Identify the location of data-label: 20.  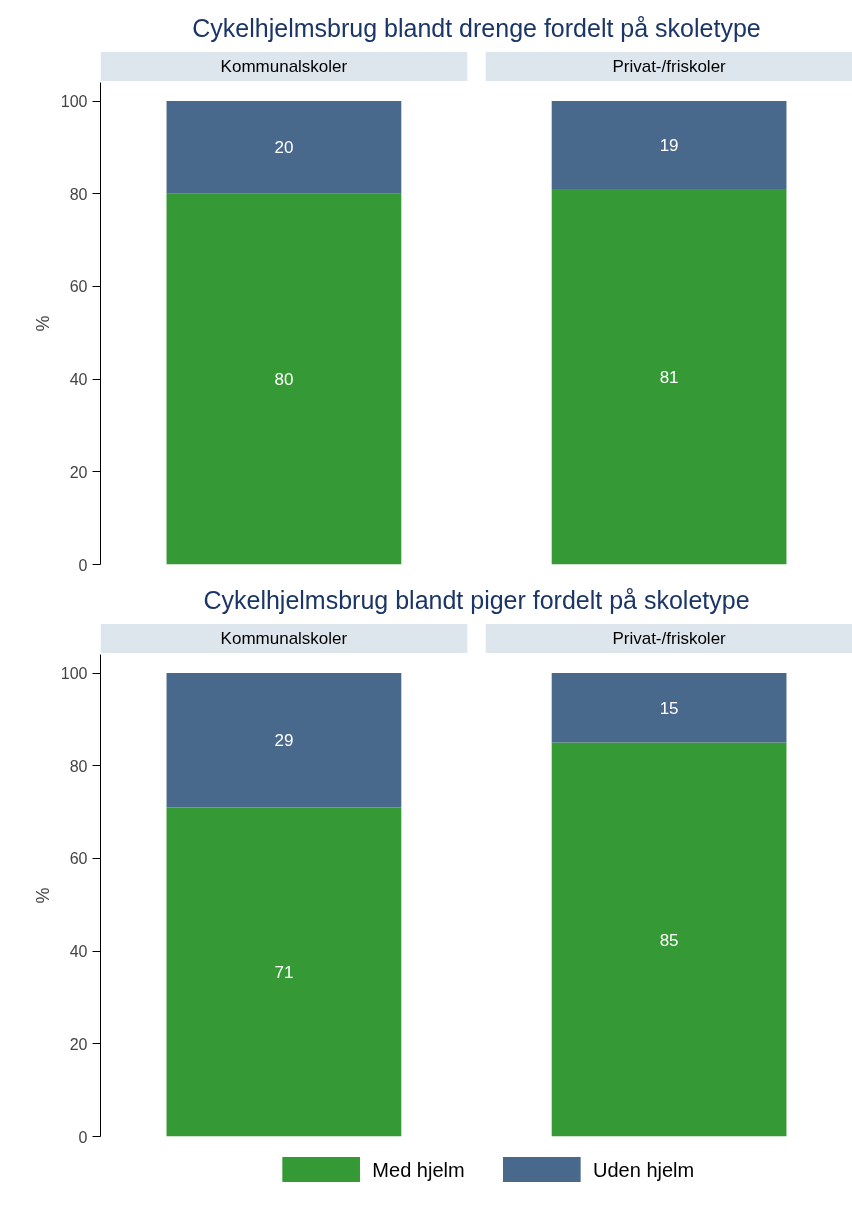
(284, 148).